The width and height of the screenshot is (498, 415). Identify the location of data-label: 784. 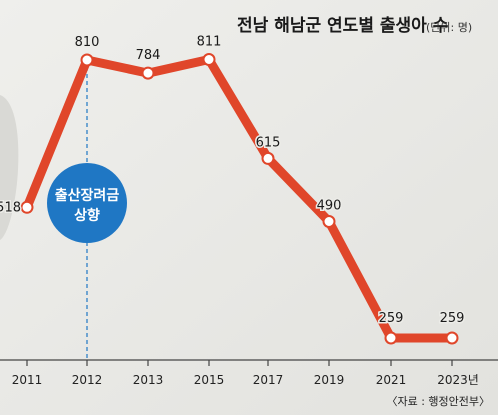
(148, 55).